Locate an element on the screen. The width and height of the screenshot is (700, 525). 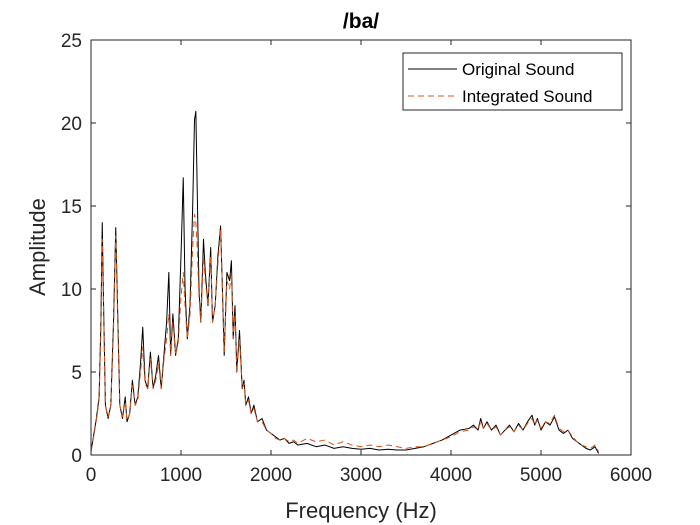
y-tick-label: 20 is located at coordinates (71, 124).